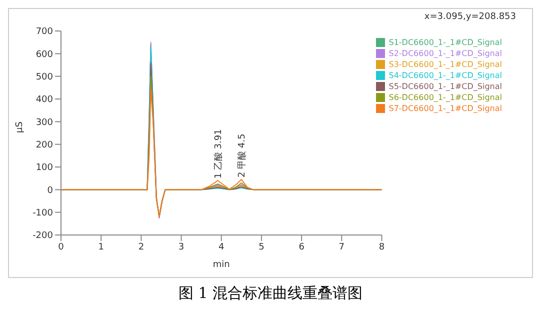 The image size is (541, 327). Describe the element at coordinates (381, 247) in the screenshot. I see `x-tick-label: 8` at that location.